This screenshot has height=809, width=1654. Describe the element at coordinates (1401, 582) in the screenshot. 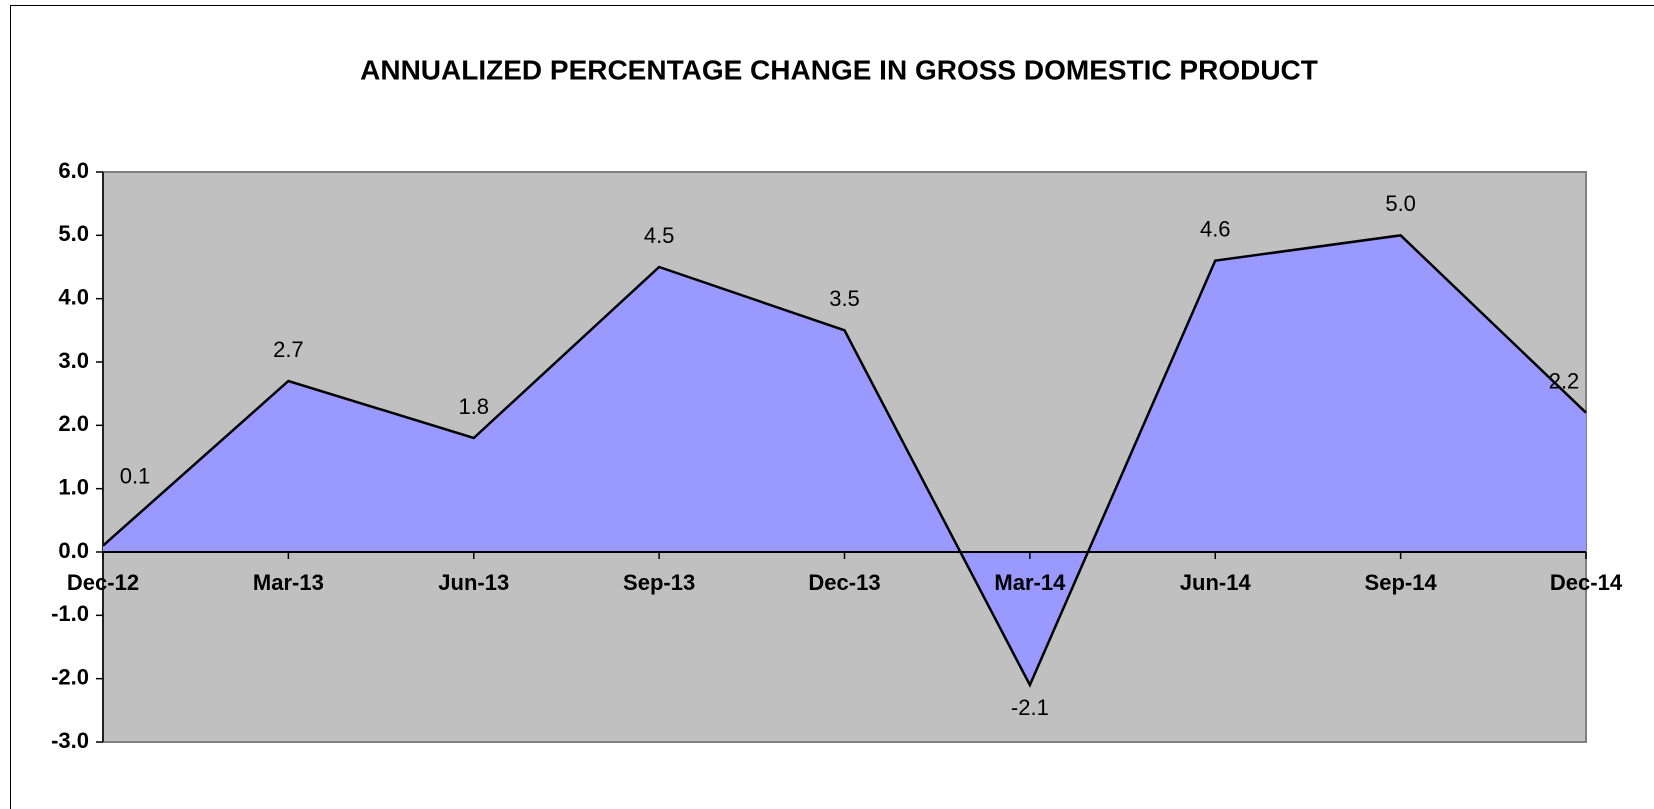

I see `x-tick-label: Sep-14` at that location.